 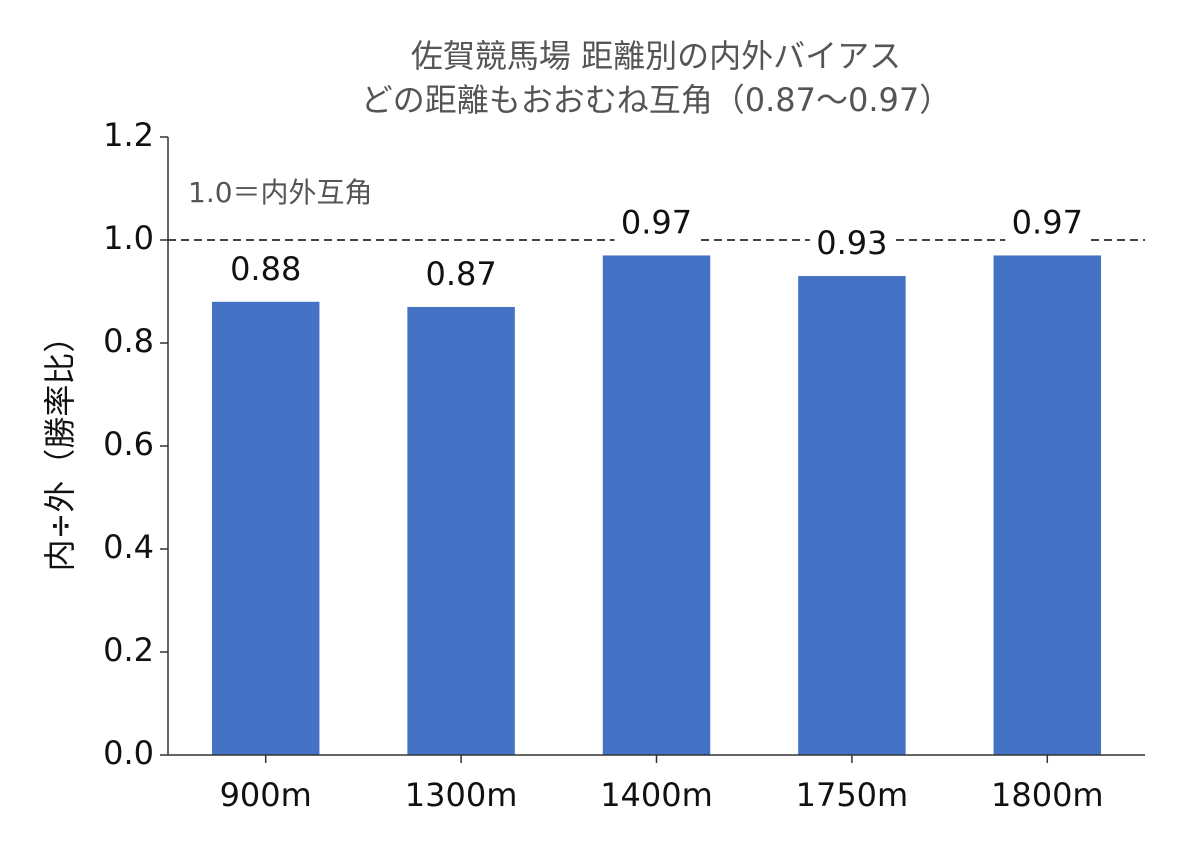 I want to click on y-axis-label: 内÷外（勝率比）, so click(x=60, y=446).